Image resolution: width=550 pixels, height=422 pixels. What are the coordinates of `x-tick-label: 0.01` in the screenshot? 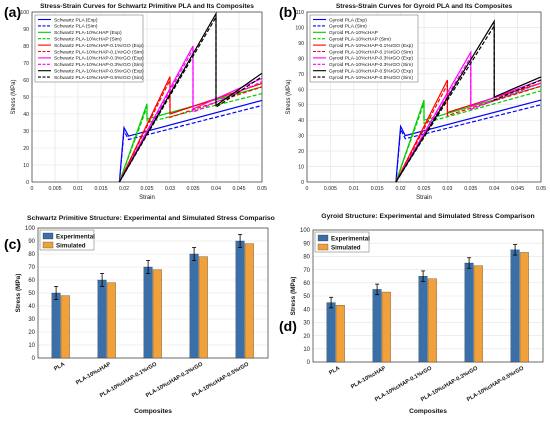 It's located at (354, 189).